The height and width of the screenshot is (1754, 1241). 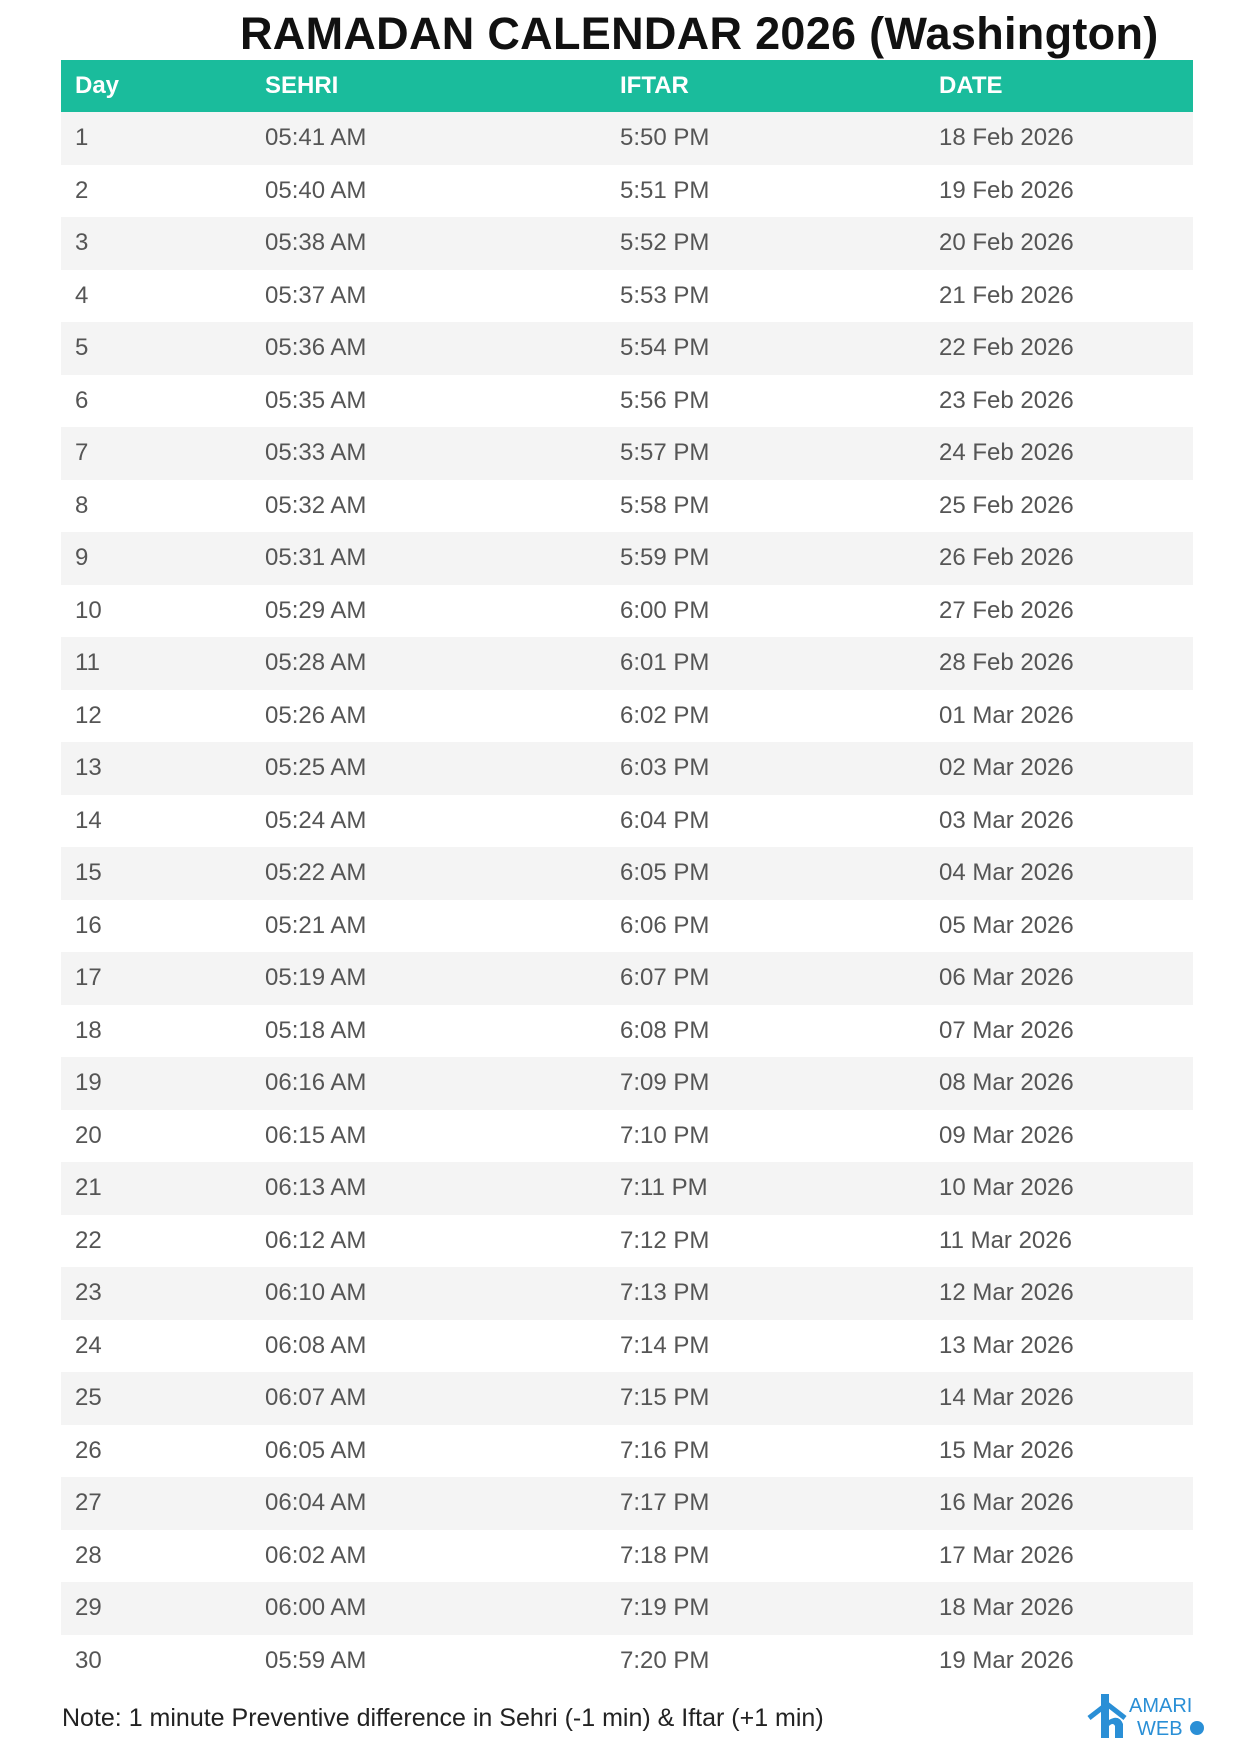 What do you see at coordinates (654, 85) in the screenshot?
I see `header-iftar: IFTAR` at bounding box center [654, 85].